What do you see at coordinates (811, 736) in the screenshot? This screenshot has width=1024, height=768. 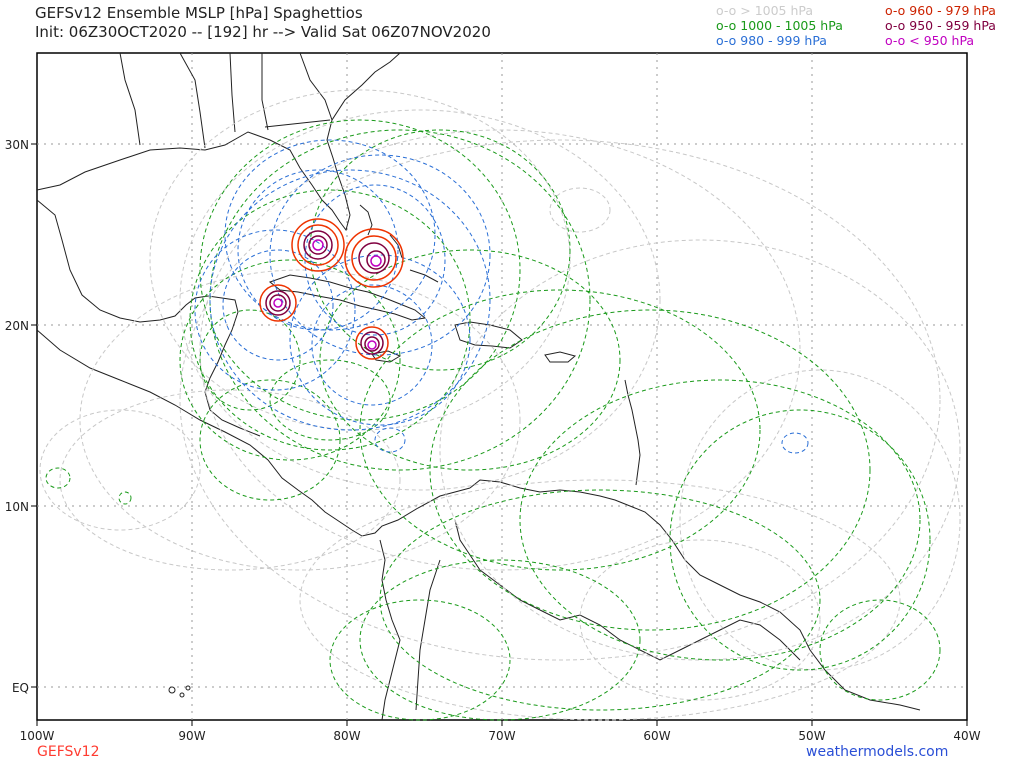 I see `lon-label-50w: 50W` at bounding box center [811, 736].